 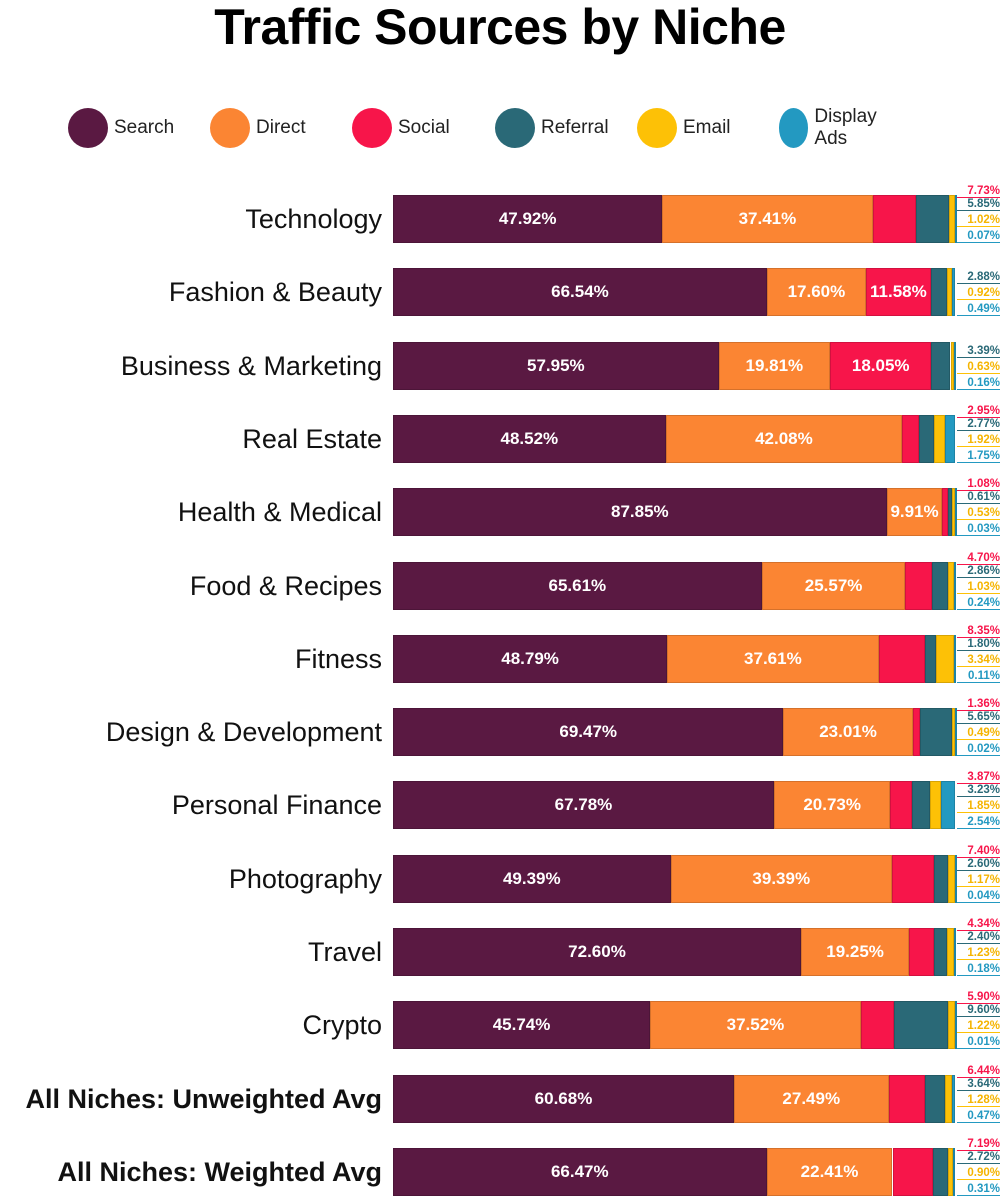 I want to click on stacked-bar: 67.78% 20.73%, so click(x=674, y=805).